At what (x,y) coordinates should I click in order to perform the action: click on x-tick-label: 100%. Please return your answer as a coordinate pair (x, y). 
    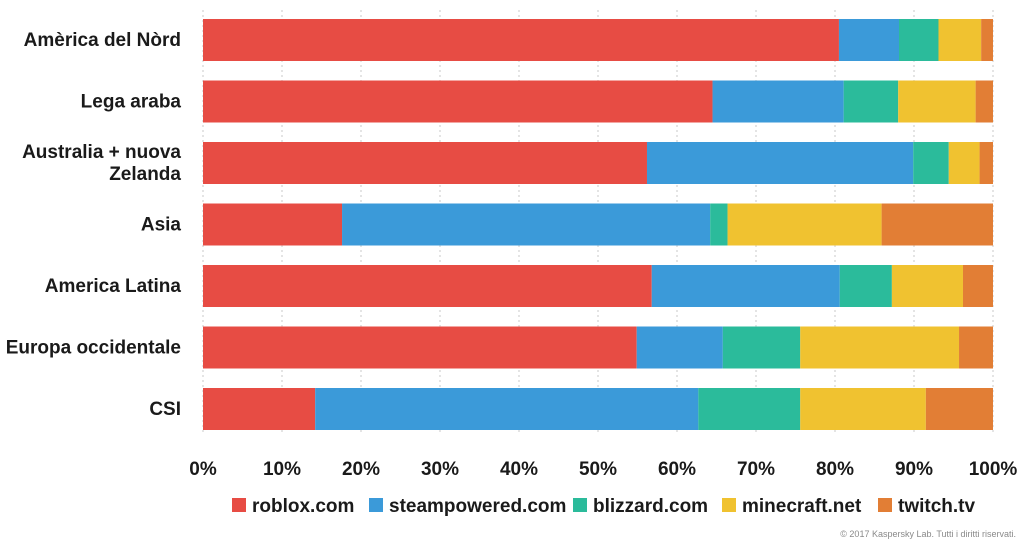
    Looking at the image, I should click on (993, 469).